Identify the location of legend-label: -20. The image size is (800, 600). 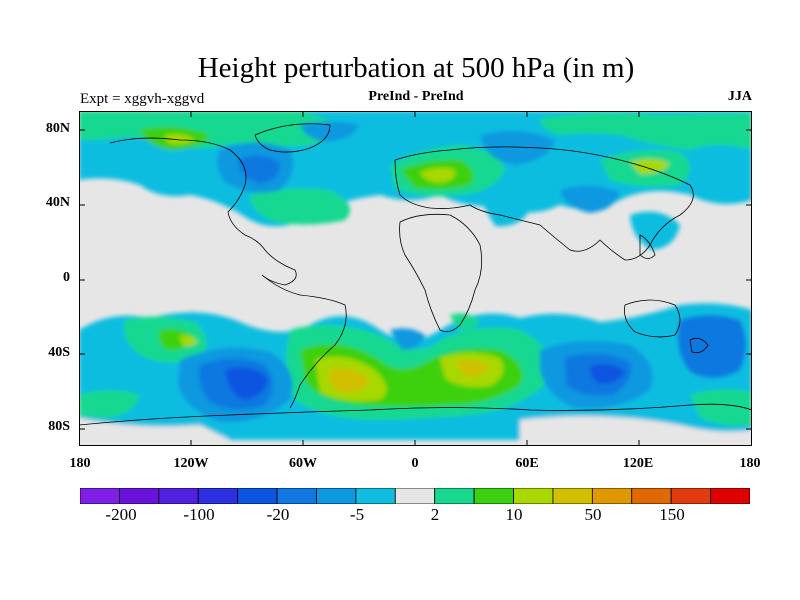
(278, 514).